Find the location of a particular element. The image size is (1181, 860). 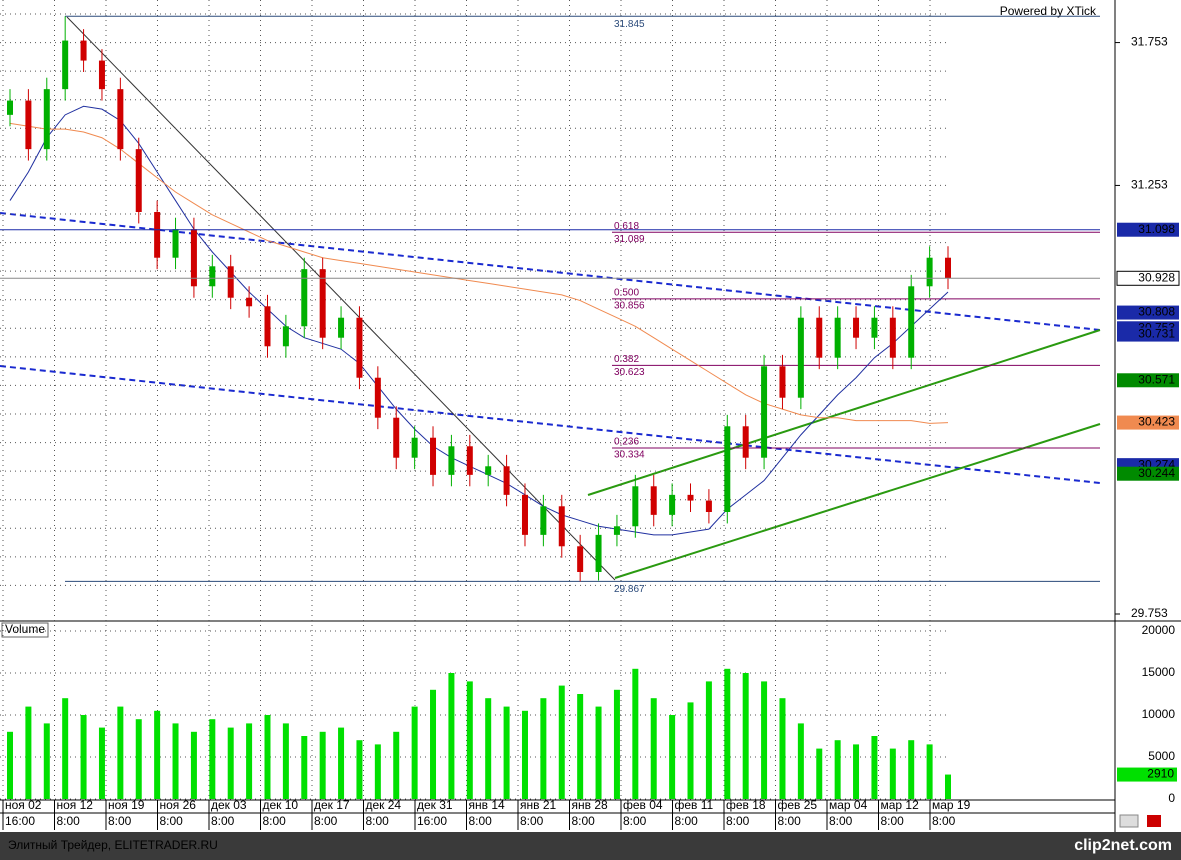

fib-ratio: 0.500 is located at coordinates (626, 292).